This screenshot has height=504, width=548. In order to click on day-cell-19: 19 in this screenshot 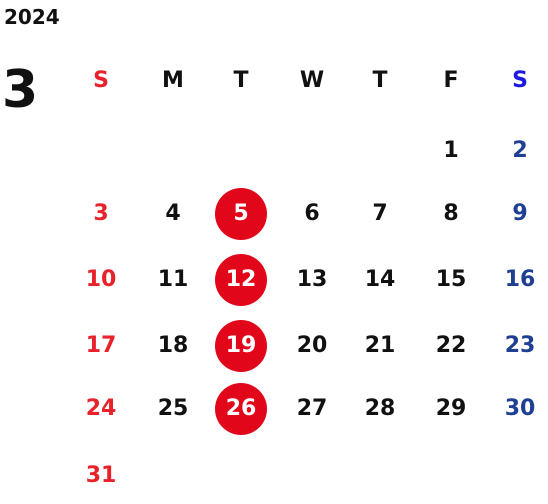, I will do `click(241, 346)`.